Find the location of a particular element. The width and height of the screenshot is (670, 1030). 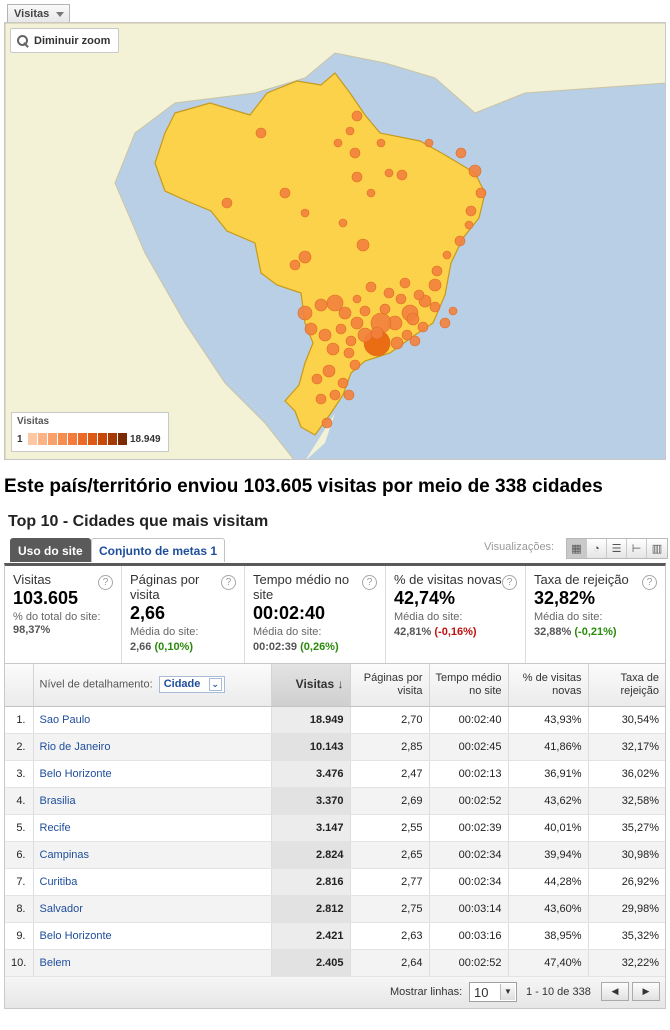

header-new-visits: % de visitas novas is located at coordinates (547, 685).